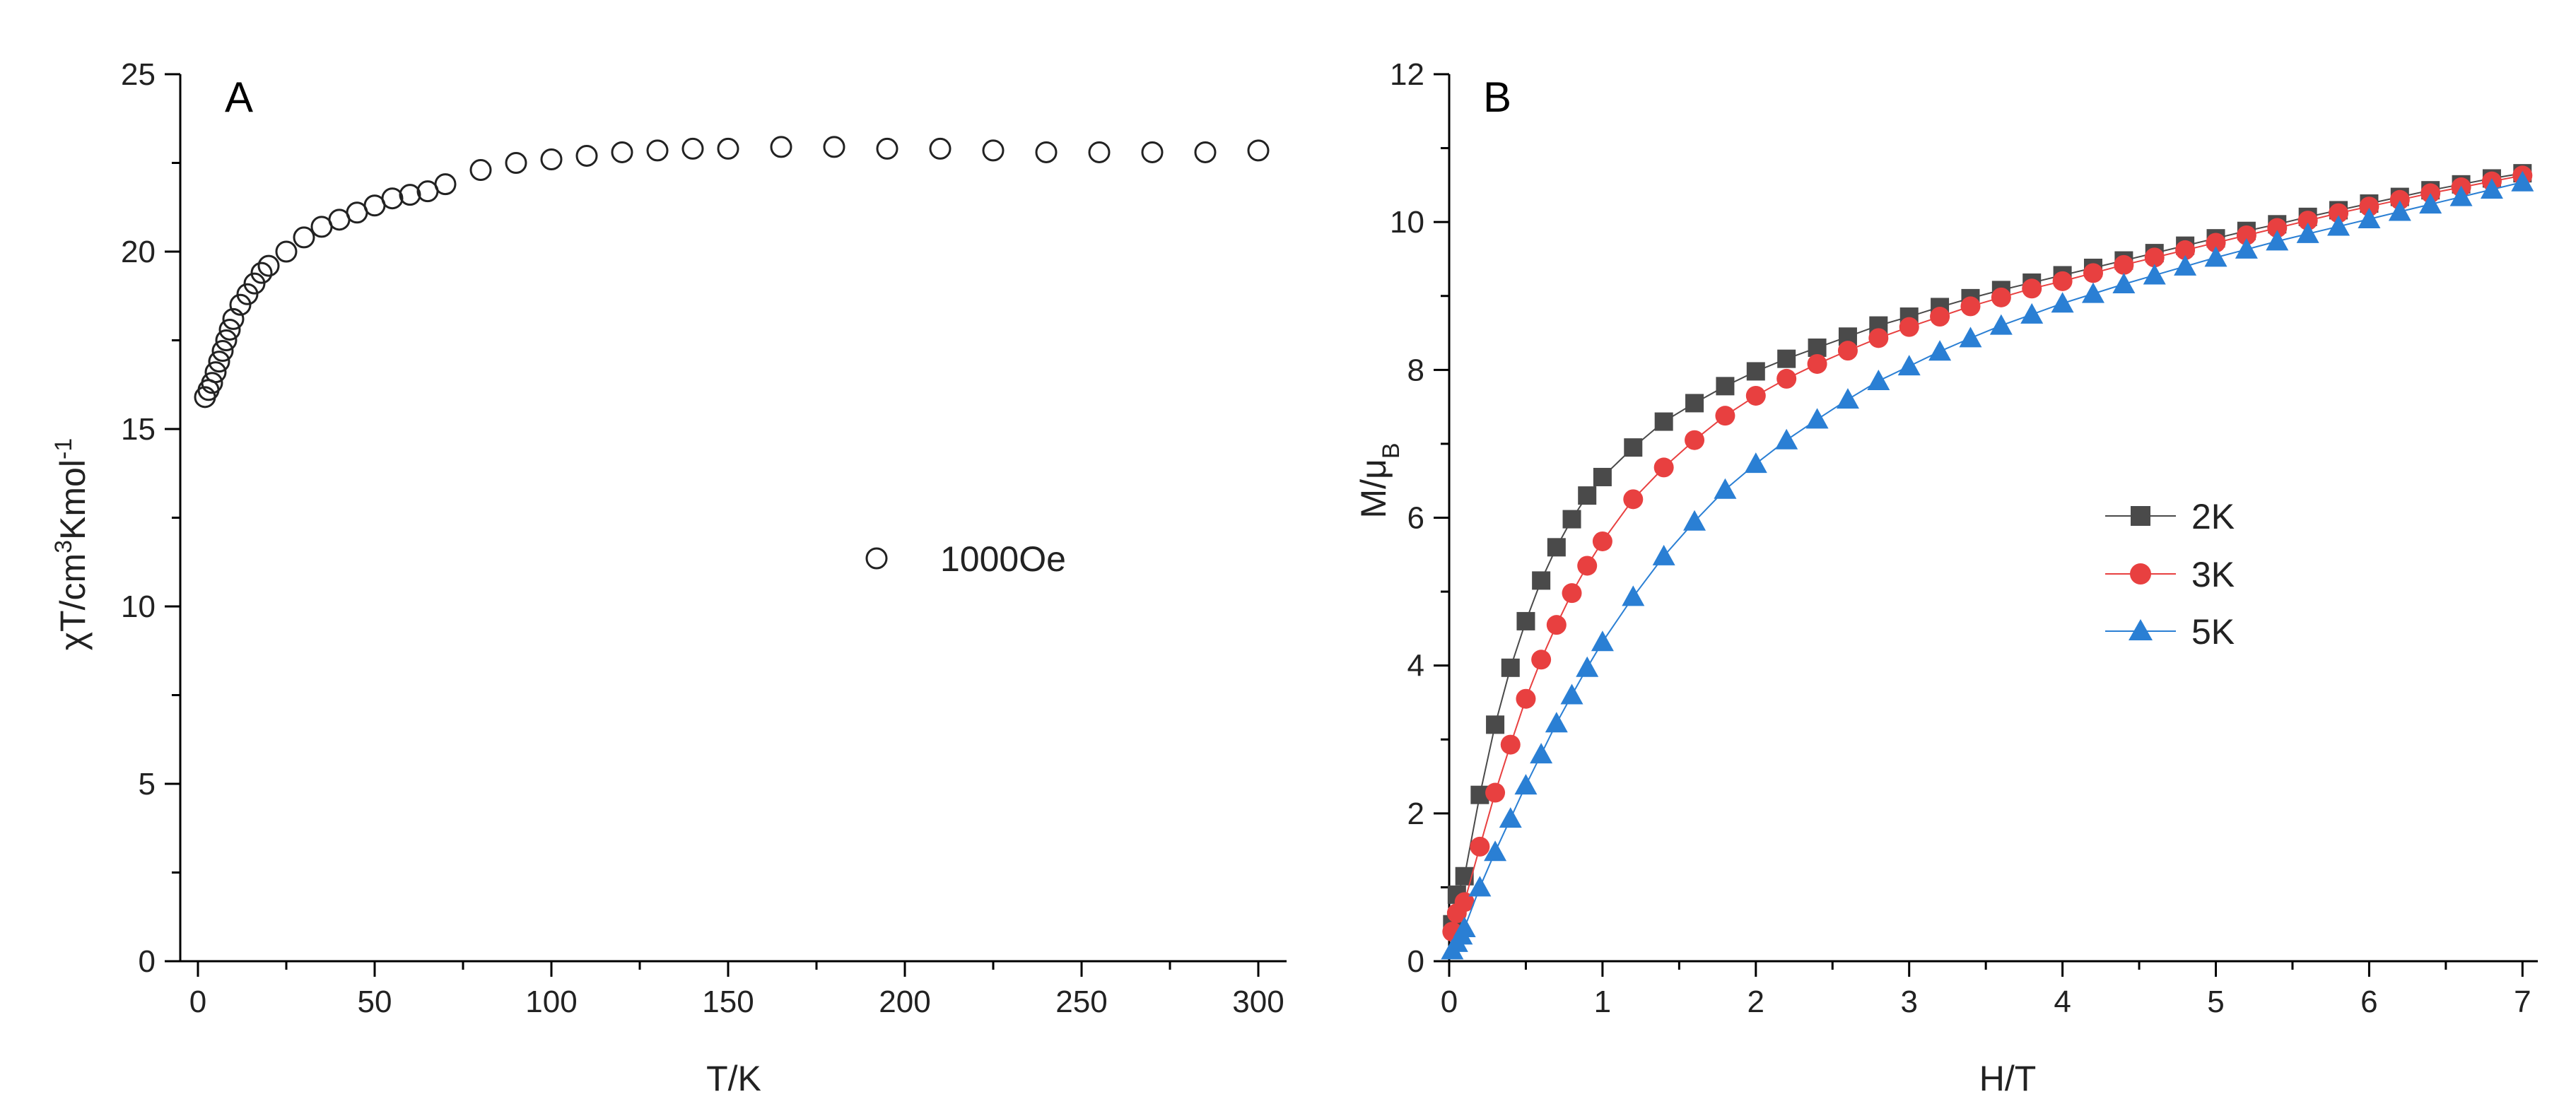 The image size is (2576, 1116). Describe the element at coordinates (198, 1002) in the screenshot. I see `panel-a-x-tick-label: 0` at that location.